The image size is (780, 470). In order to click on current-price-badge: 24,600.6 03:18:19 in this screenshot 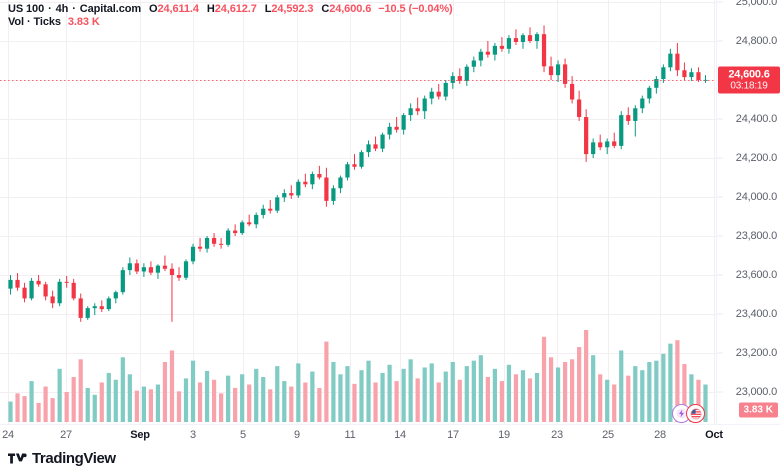, I will do `click(749, 80)`.